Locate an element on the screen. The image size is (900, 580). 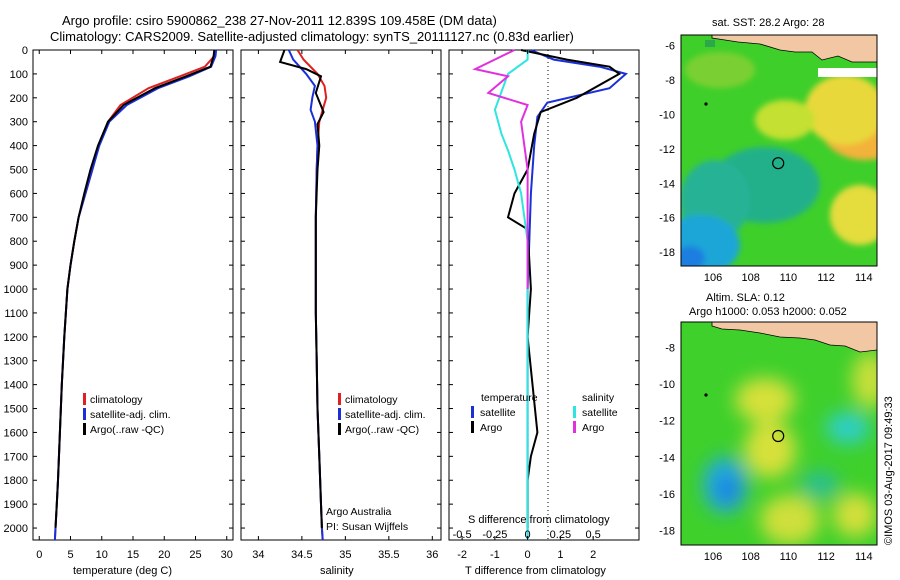
x-tick-label: 5 is located at coordinates (70, 555).